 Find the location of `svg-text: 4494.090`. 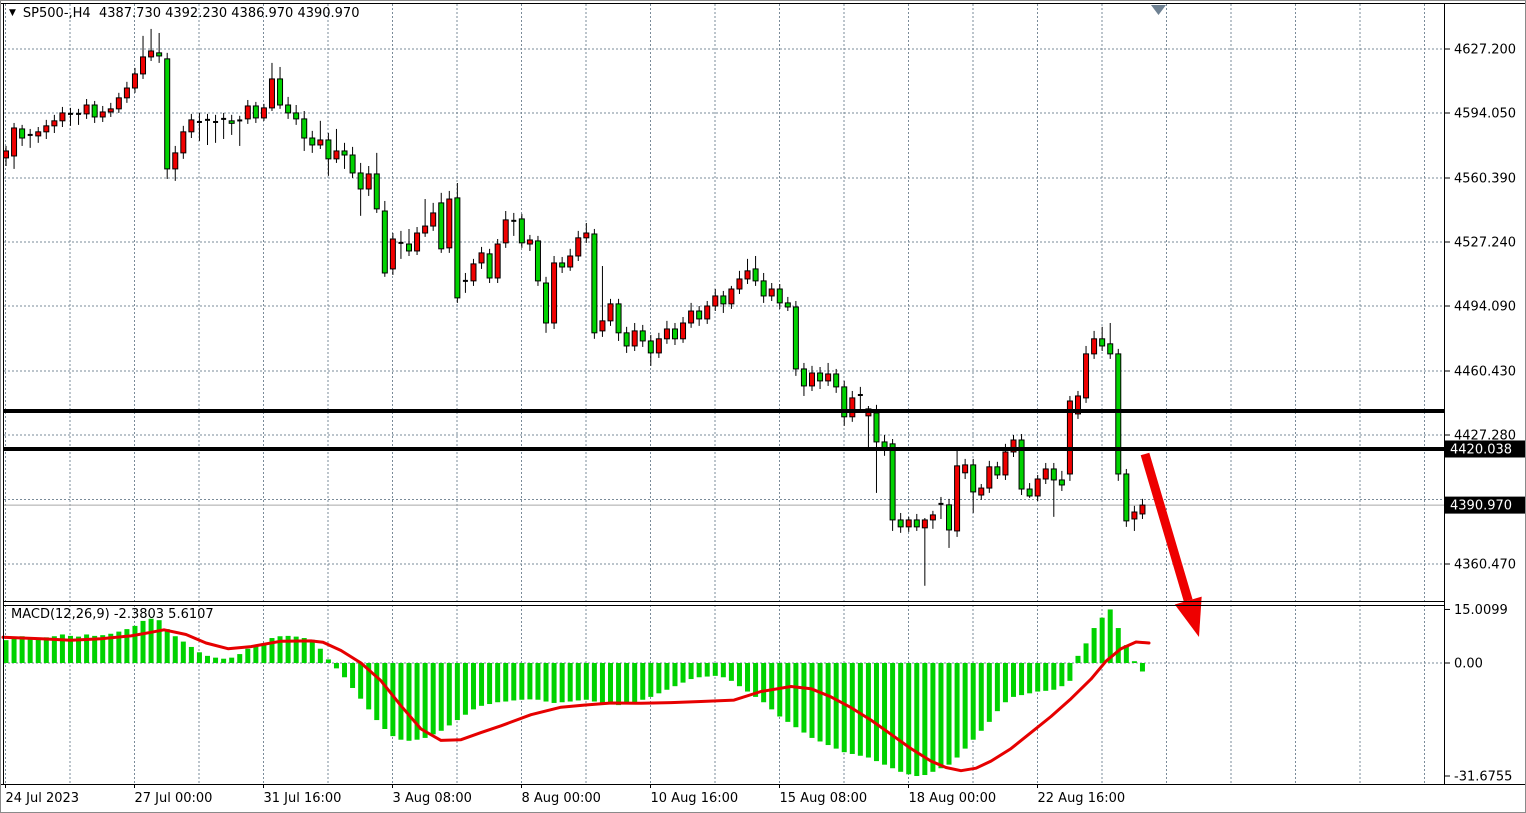

svg-text: 4494.090 is located at coordinates (1485, 307).